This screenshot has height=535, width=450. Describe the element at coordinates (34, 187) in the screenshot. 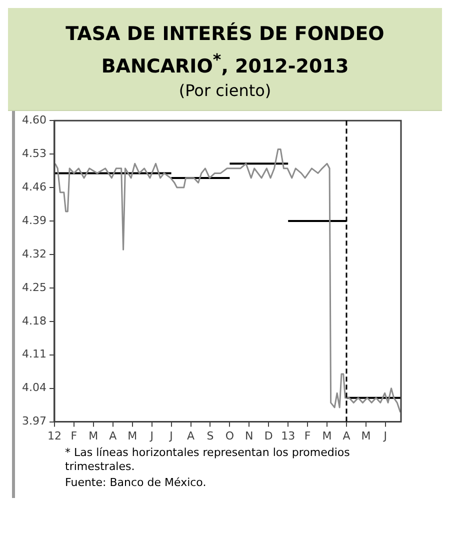

I see `y-tick-label: 4.46` at that location.